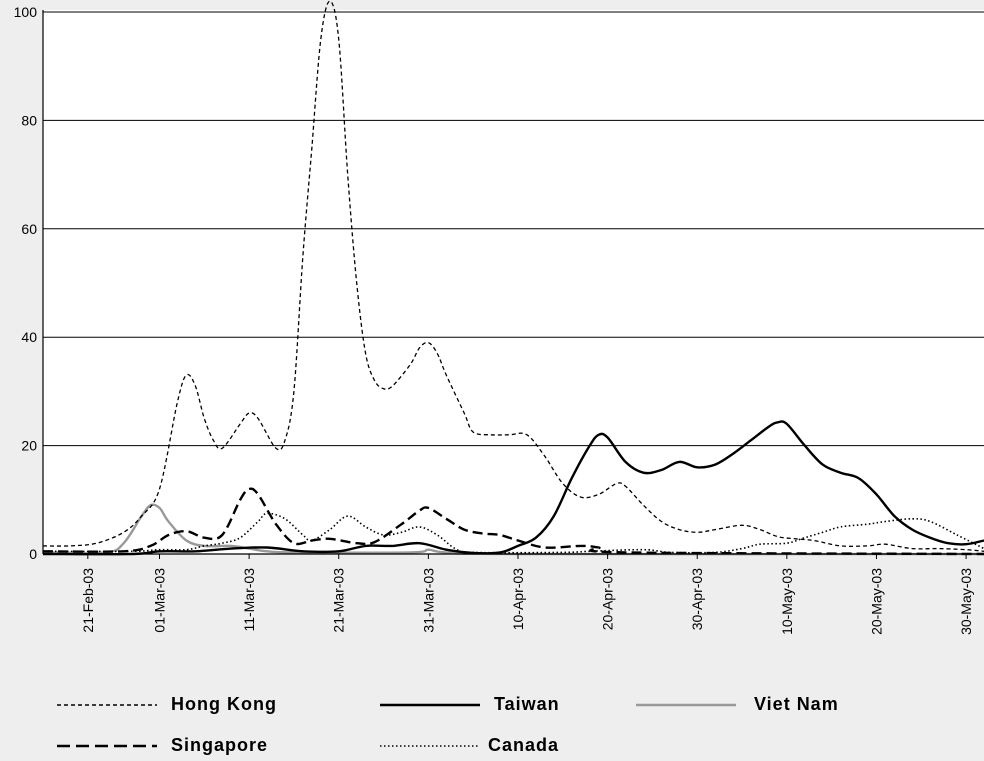 Image resolution: width=984 pixels, height=761 pixels. I want to click on x-tick-label: 21-Mar-03, so click(339, 600).